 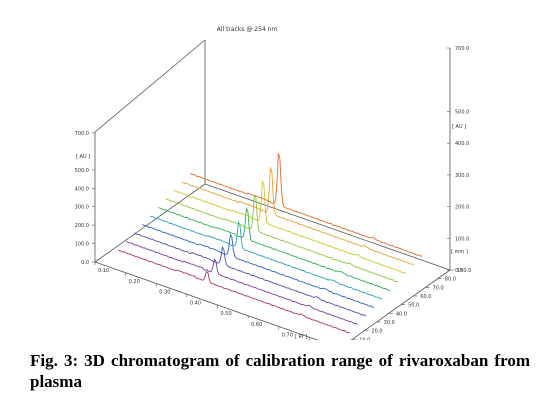 I want to click on right-au-axis-label: [ AU ], so click(x=459, y=127).